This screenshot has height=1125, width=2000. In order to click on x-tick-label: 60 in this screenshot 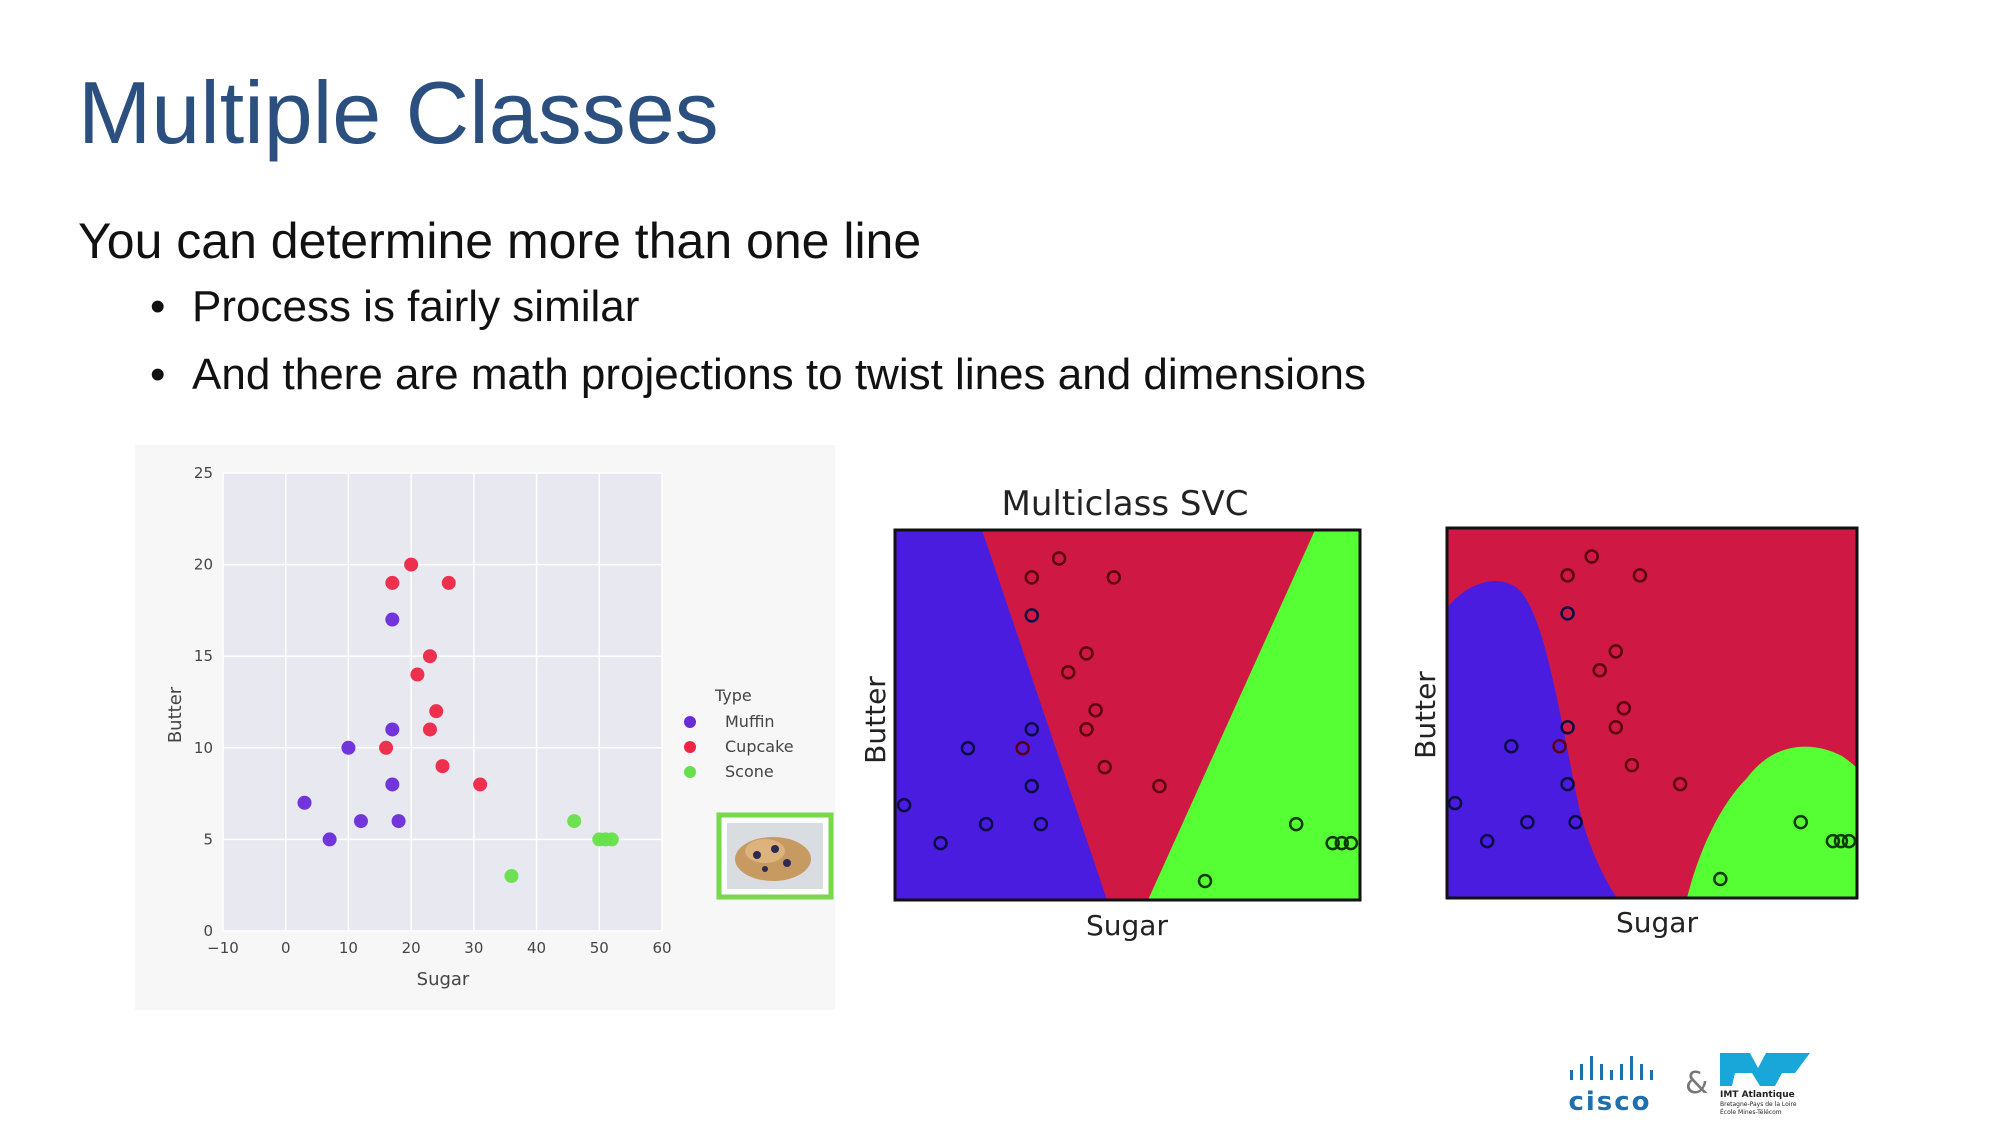, I will do `click(661, 948)`.